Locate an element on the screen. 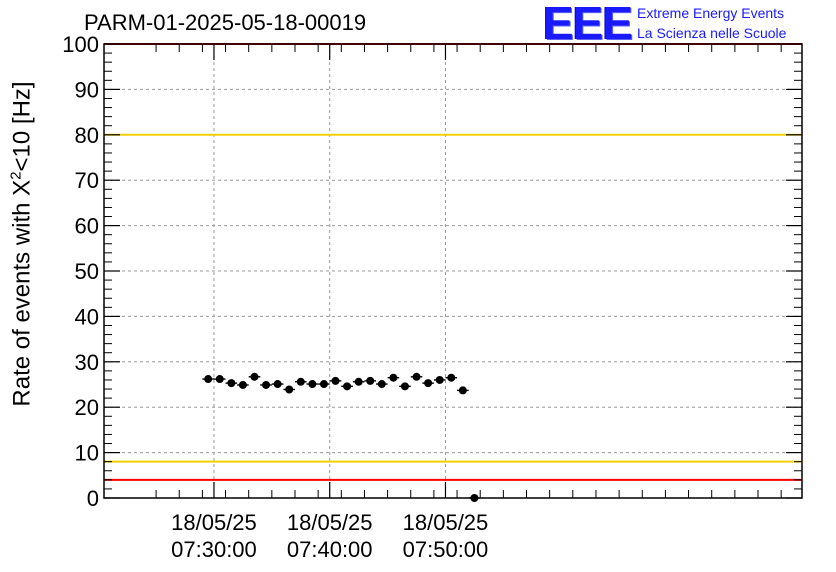 This screenshot has width=836, height=572. logo-line-1: Extreme Energy Events is located at coordinates (711, 13).